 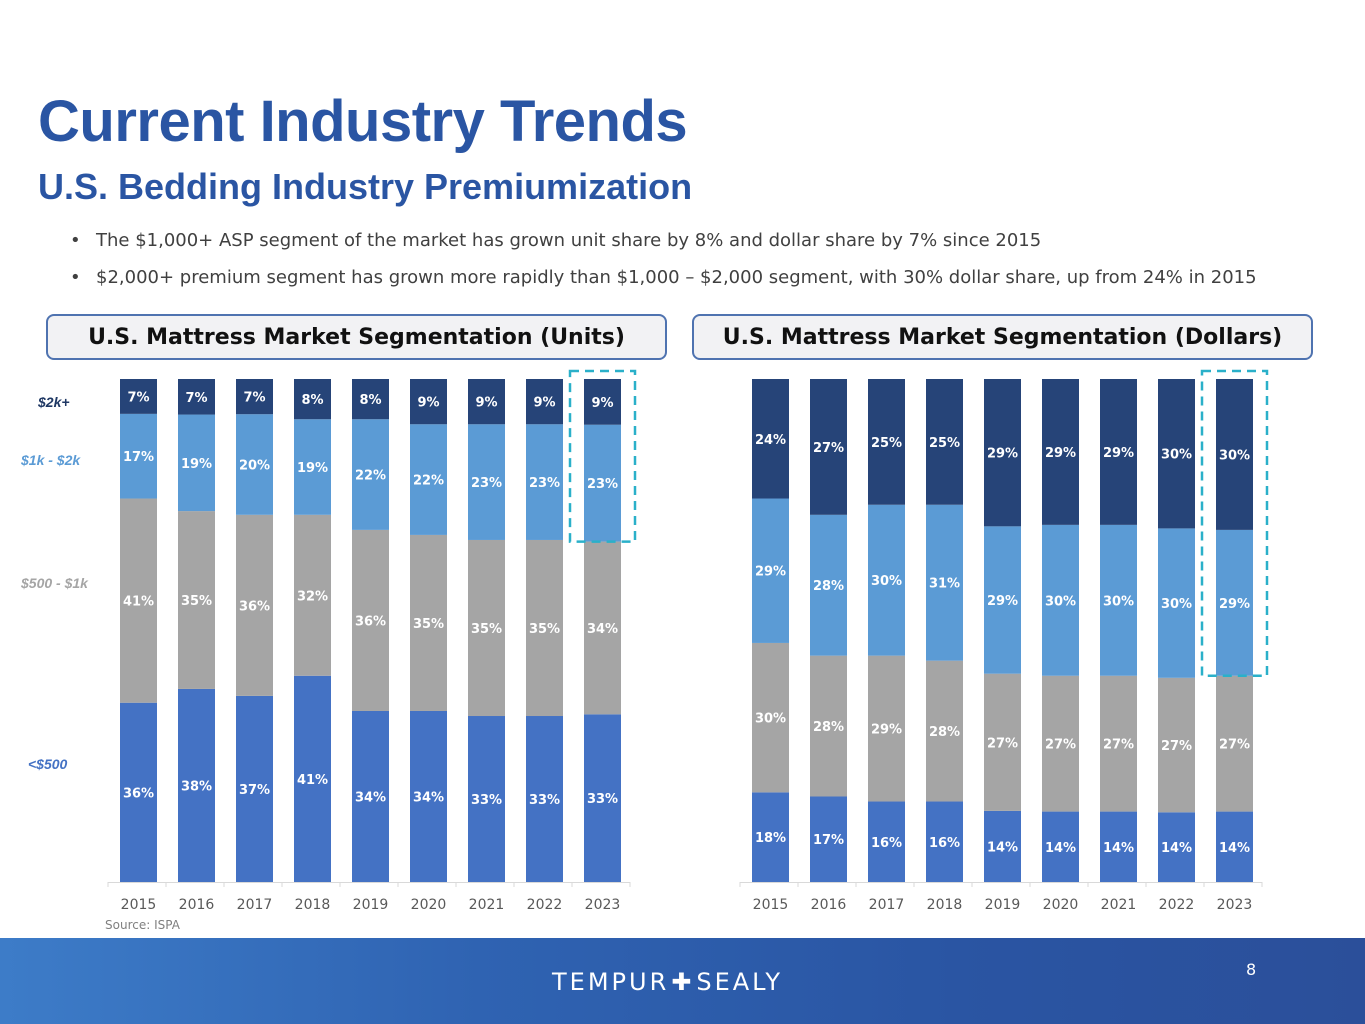 I want to click on bar-segment--500-2022, so click(x=1176, y=847).